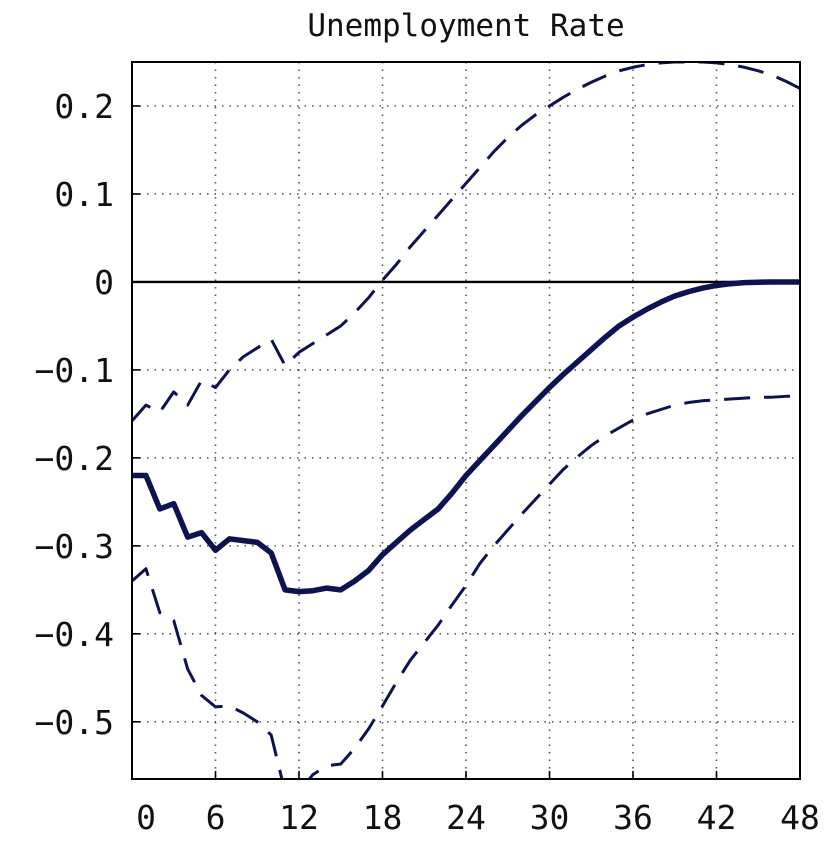 Image resolution: width=836 pixels, height=853 pixels. Describe the element at coordinates (216, 817) in the screenshot. I see `x-tick-label: 6` at that location.